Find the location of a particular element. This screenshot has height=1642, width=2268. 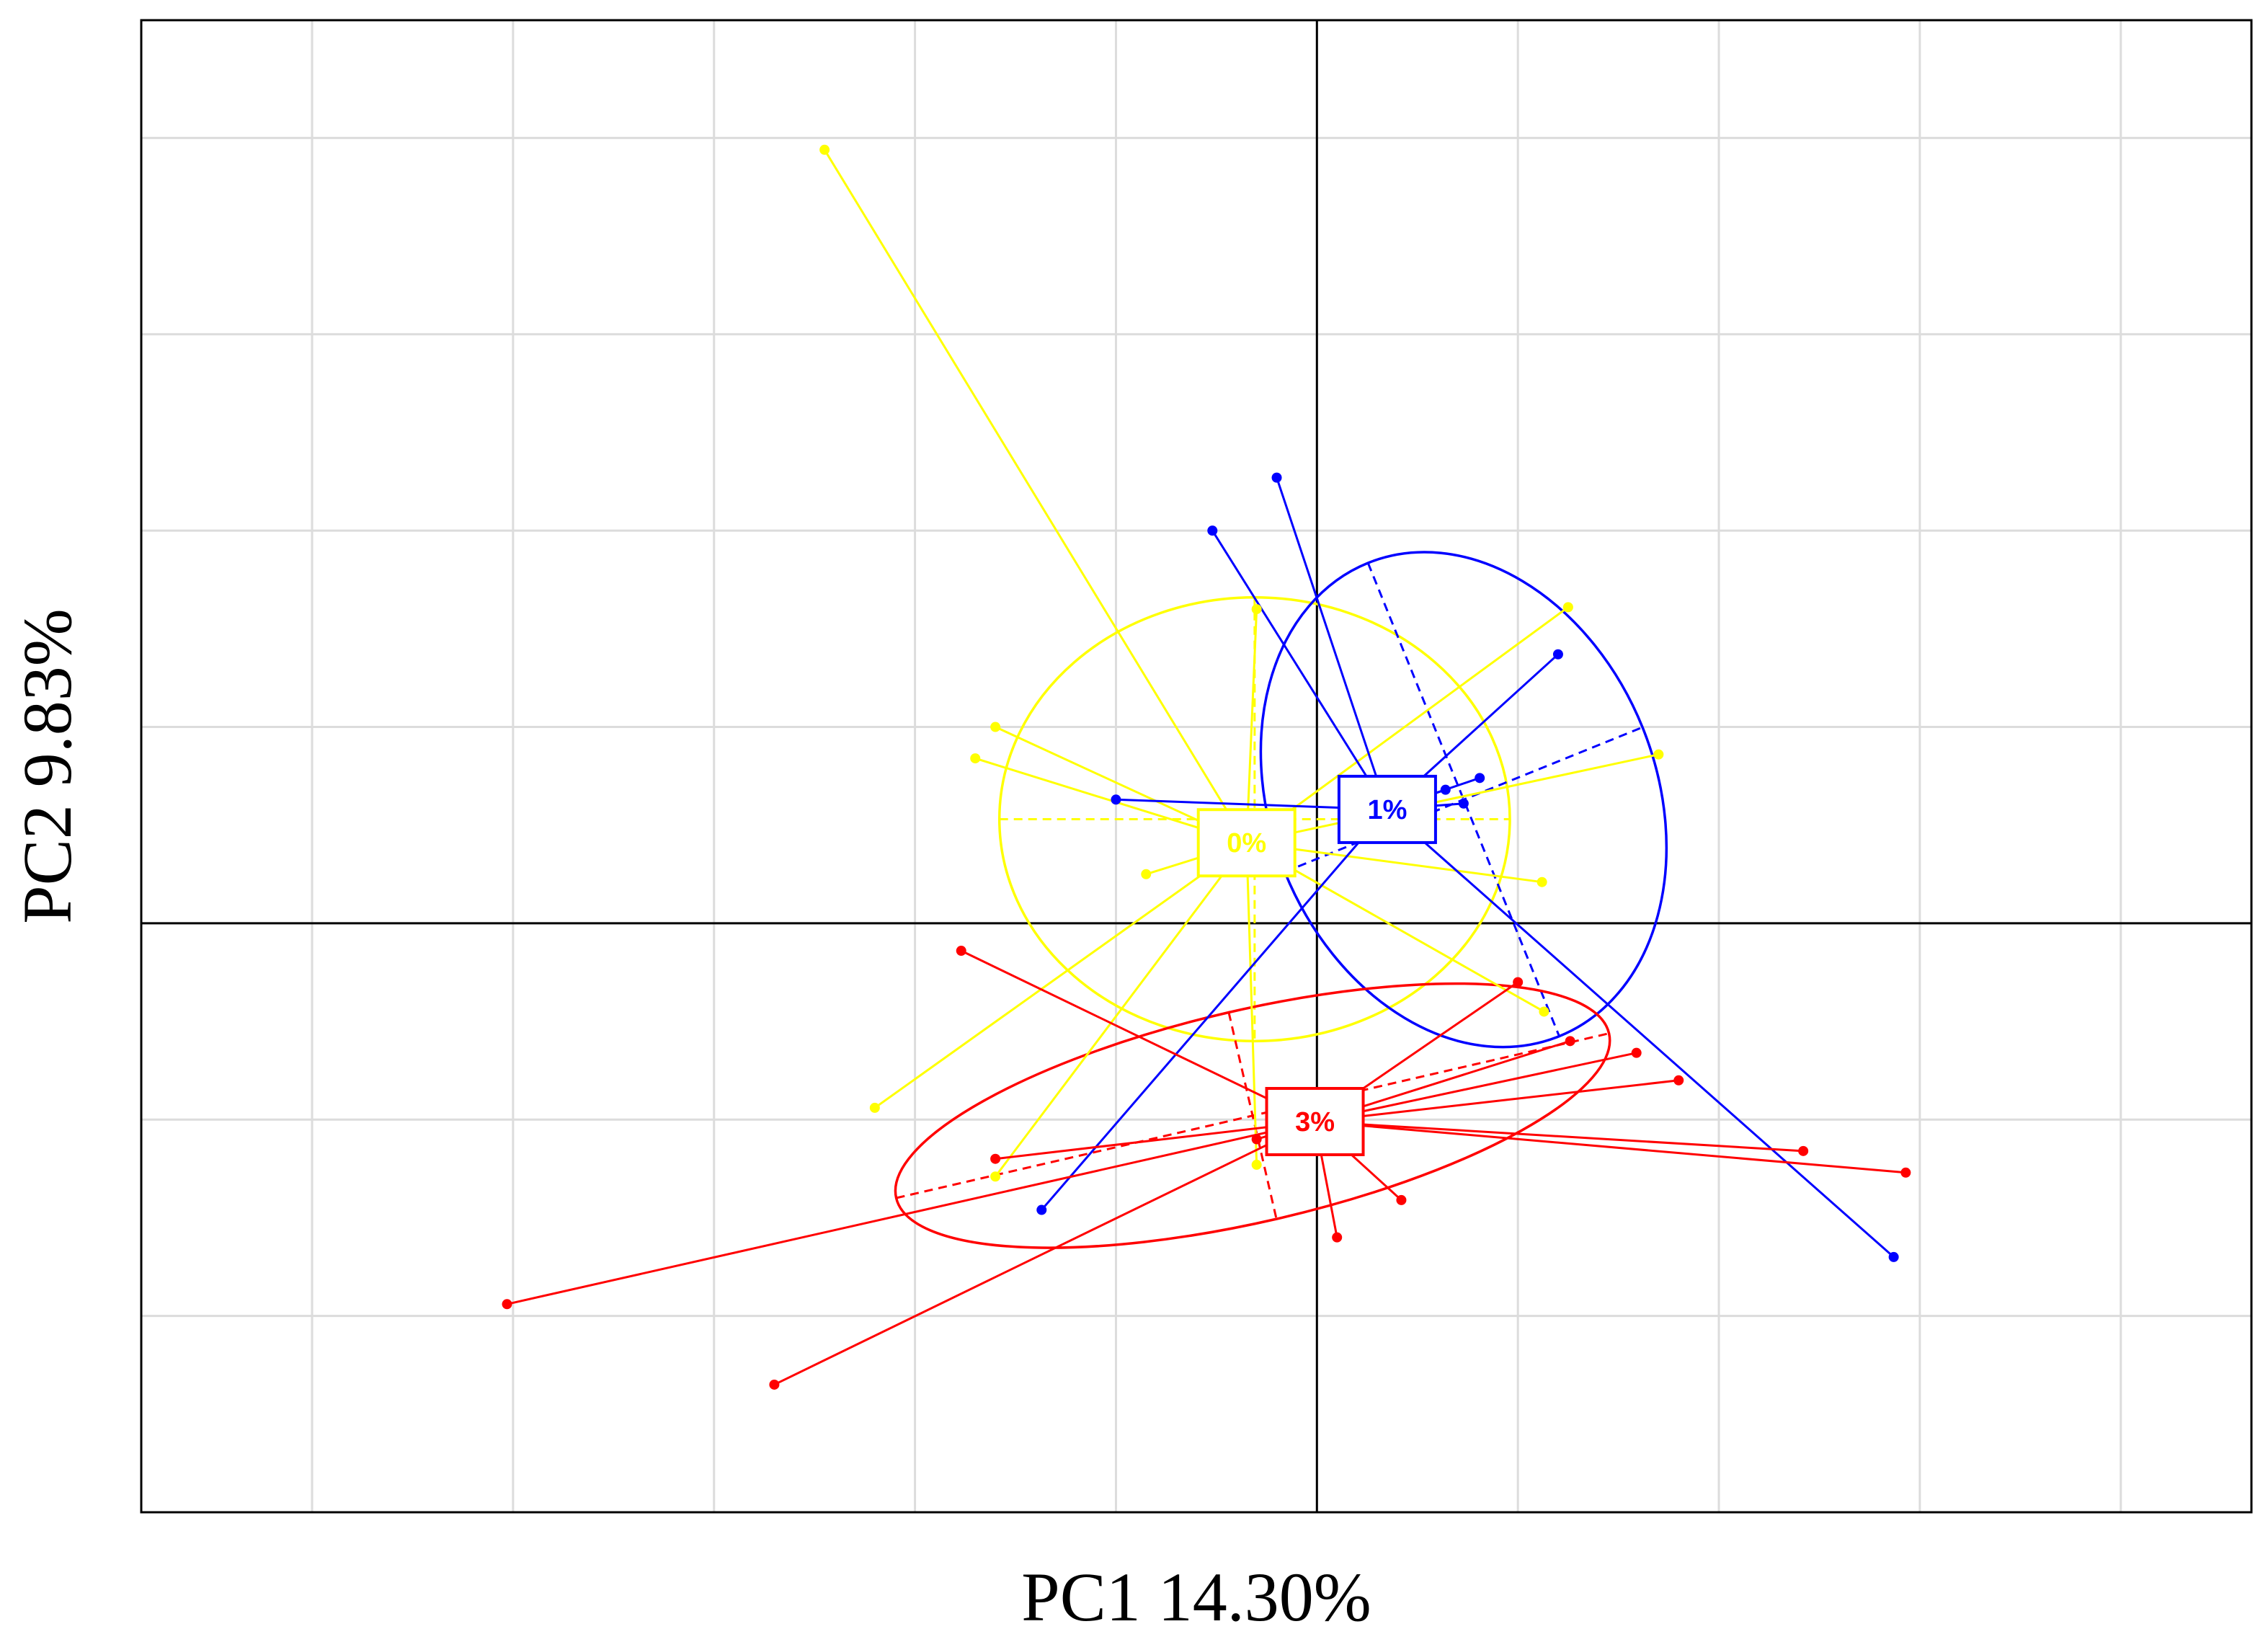

ellipses is located at coordinates (1281, 900).